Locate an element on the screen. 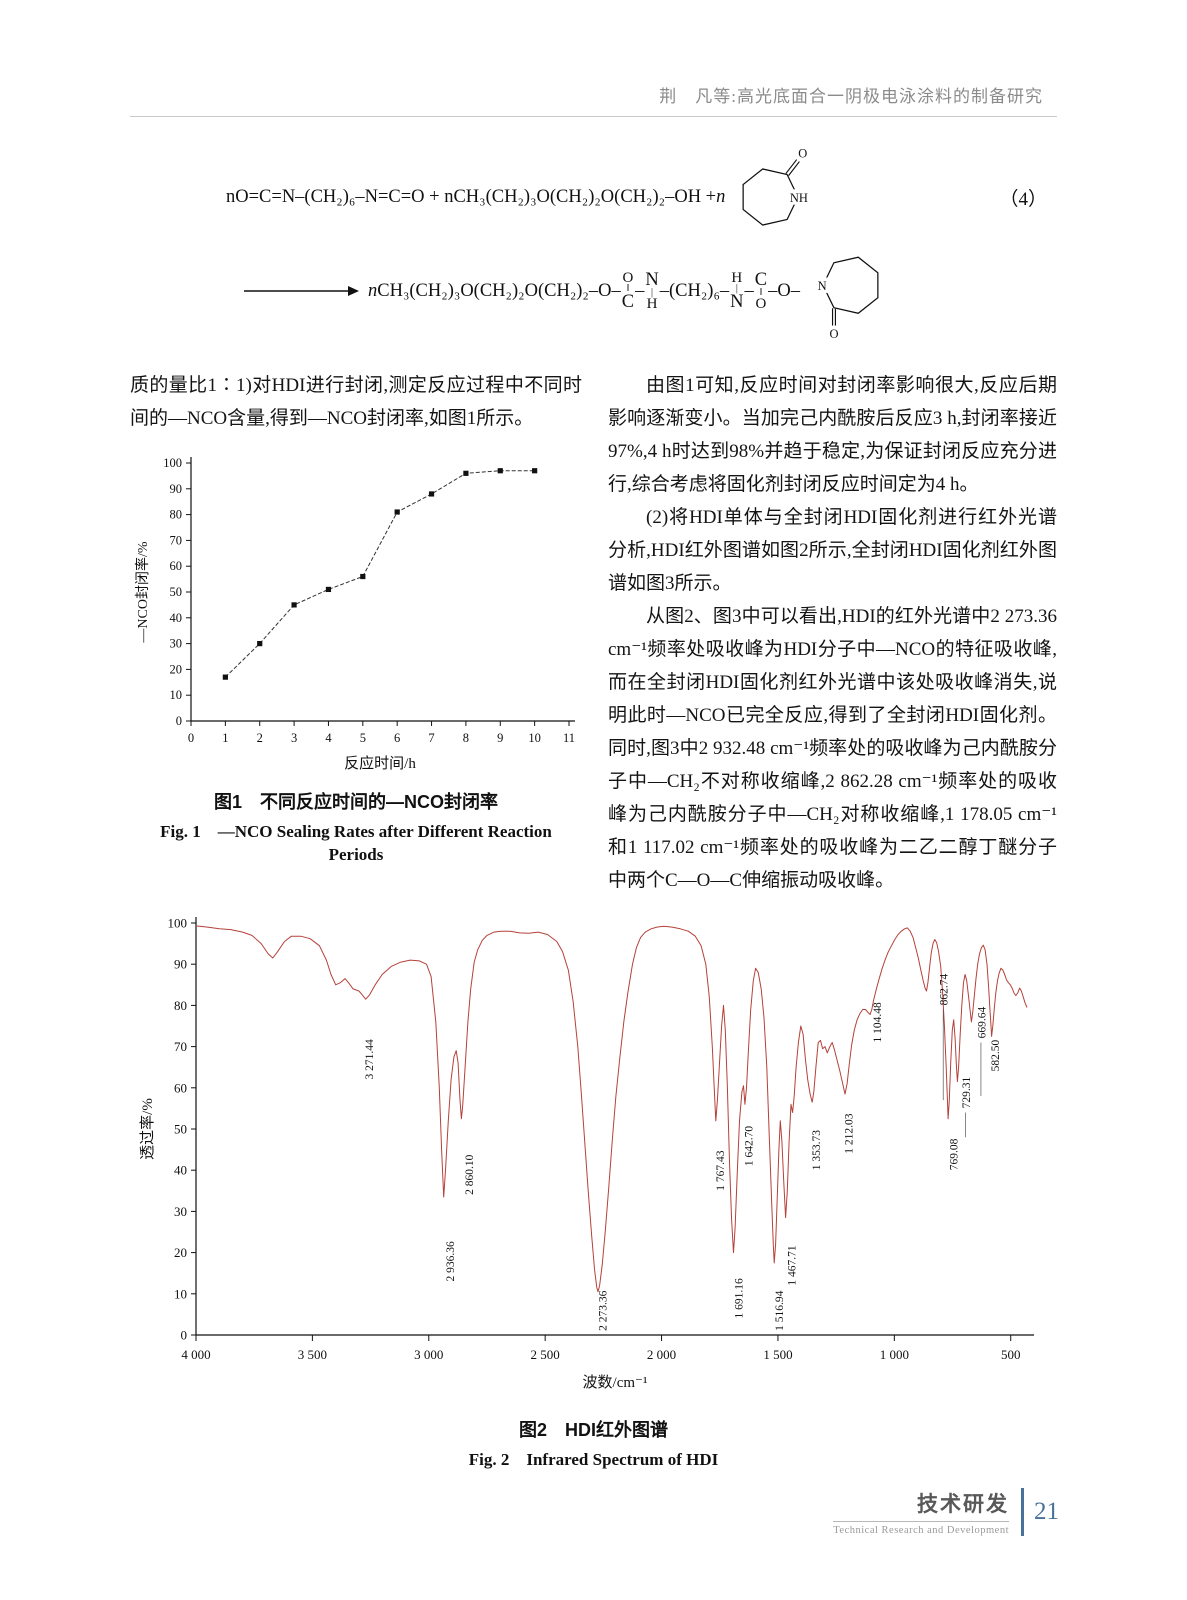  equation-coefficient-n2: n is located at coordinates (373, 290).